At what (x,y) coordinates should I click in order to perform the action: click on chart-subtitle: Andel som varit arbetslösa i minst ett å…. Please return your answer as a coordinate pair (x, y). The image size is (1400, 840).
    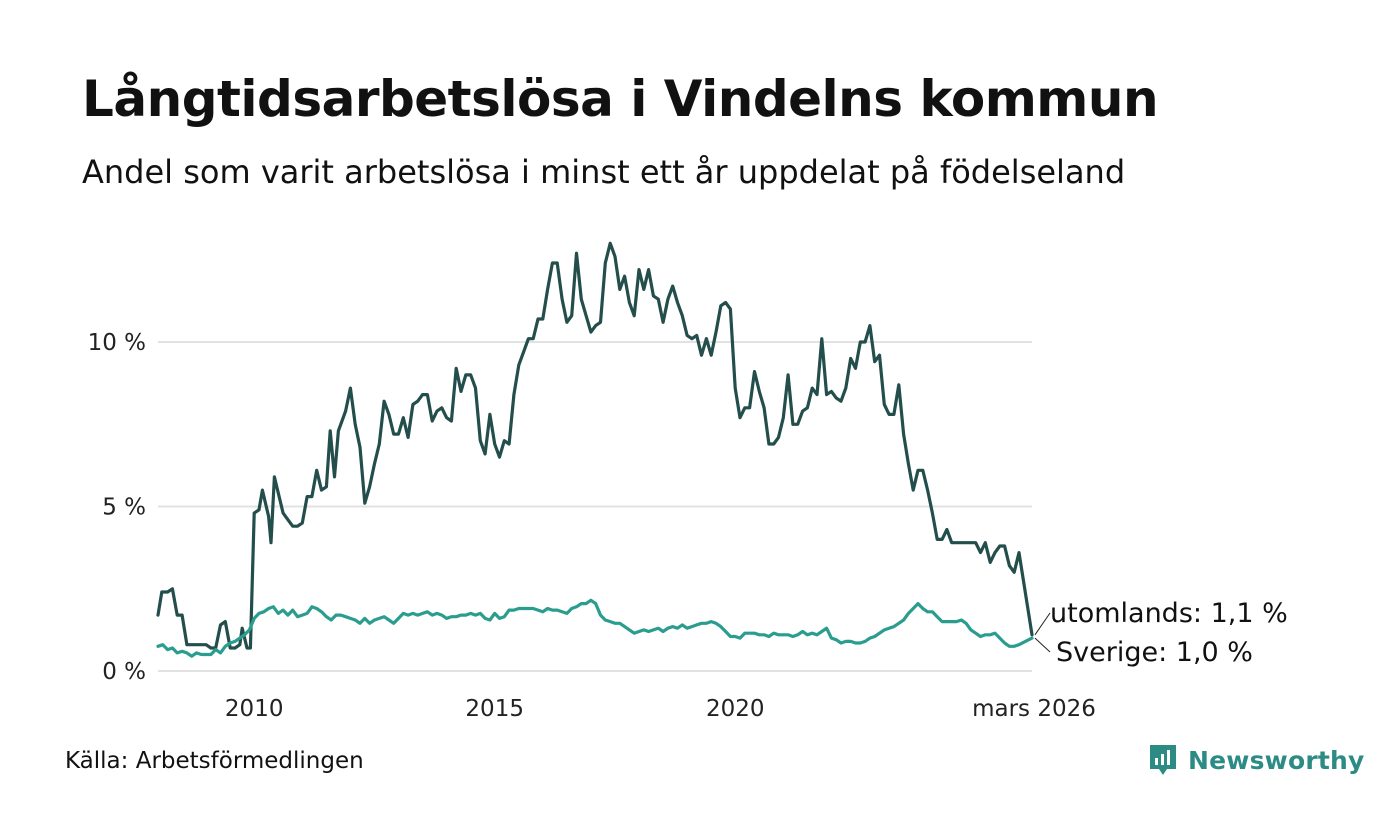
    Looking at the image, I should click on (604, 172).